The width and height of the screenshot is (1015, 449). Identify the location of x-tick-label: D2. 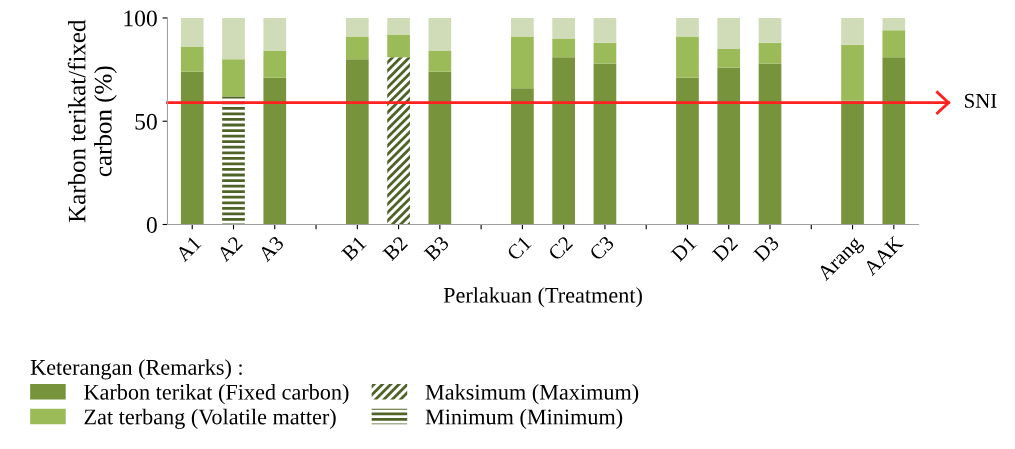
(725, 249).